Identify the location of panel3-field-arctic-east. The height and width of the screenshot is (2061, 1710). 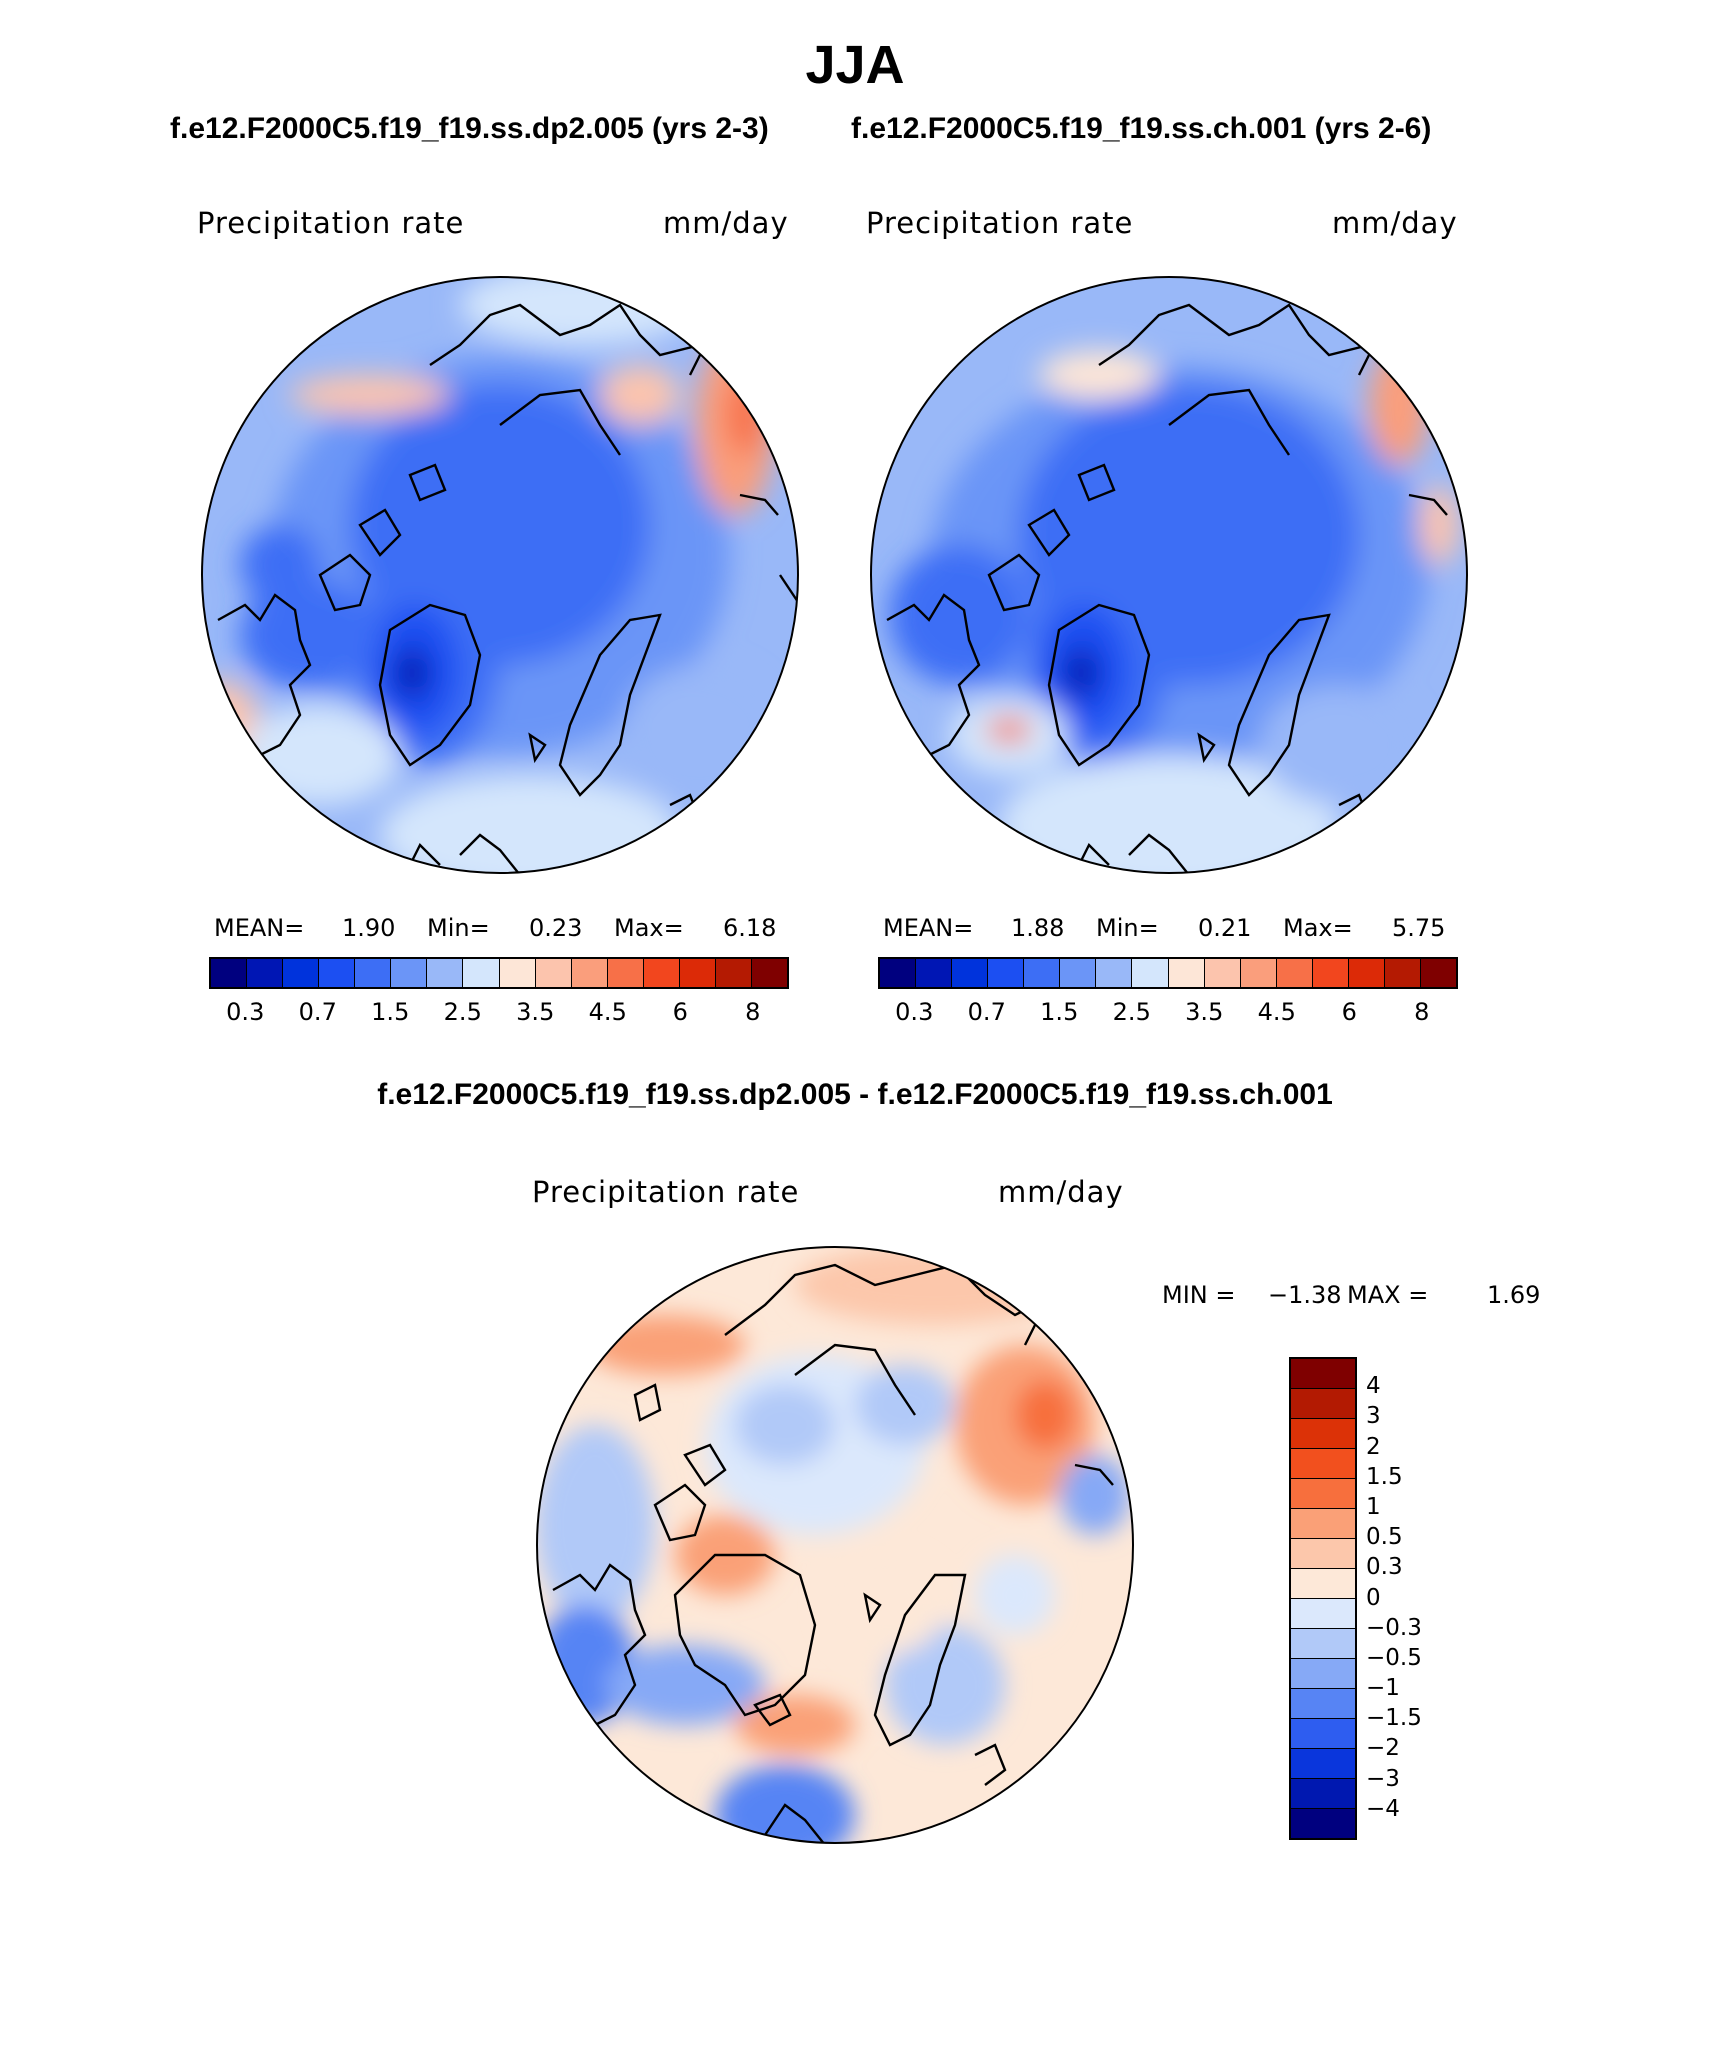
(905, 1405).